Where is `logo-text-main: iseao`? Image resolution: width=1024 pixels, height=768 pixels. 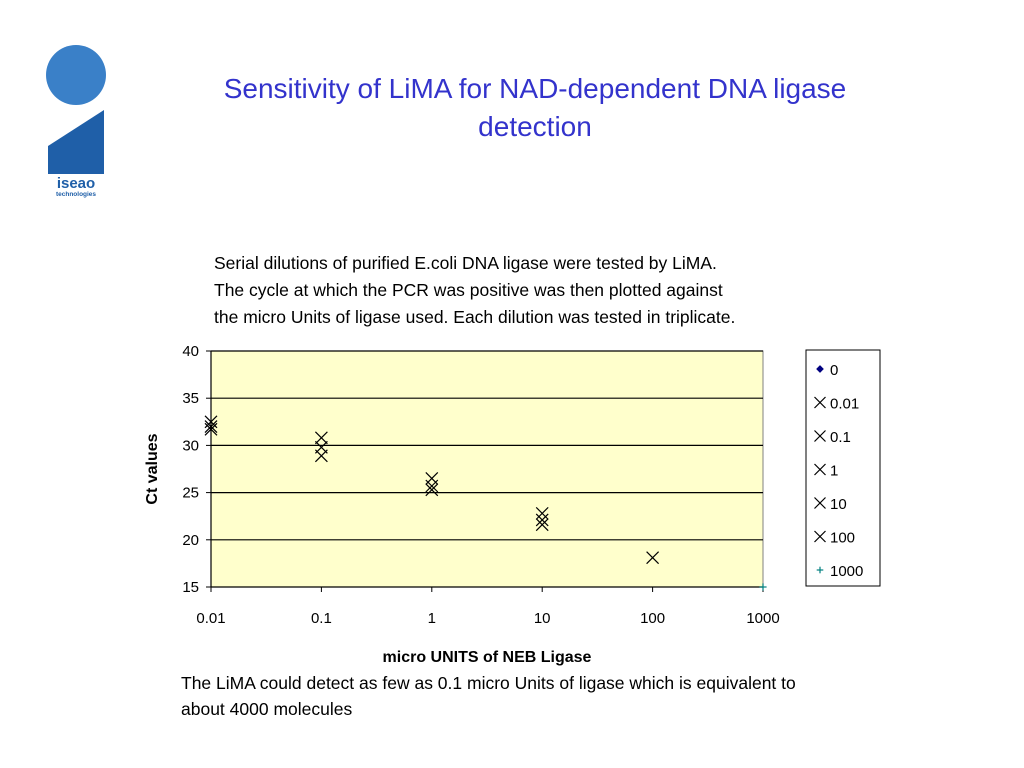
logo-text-main: iseao is located at coordinates (76, 183).